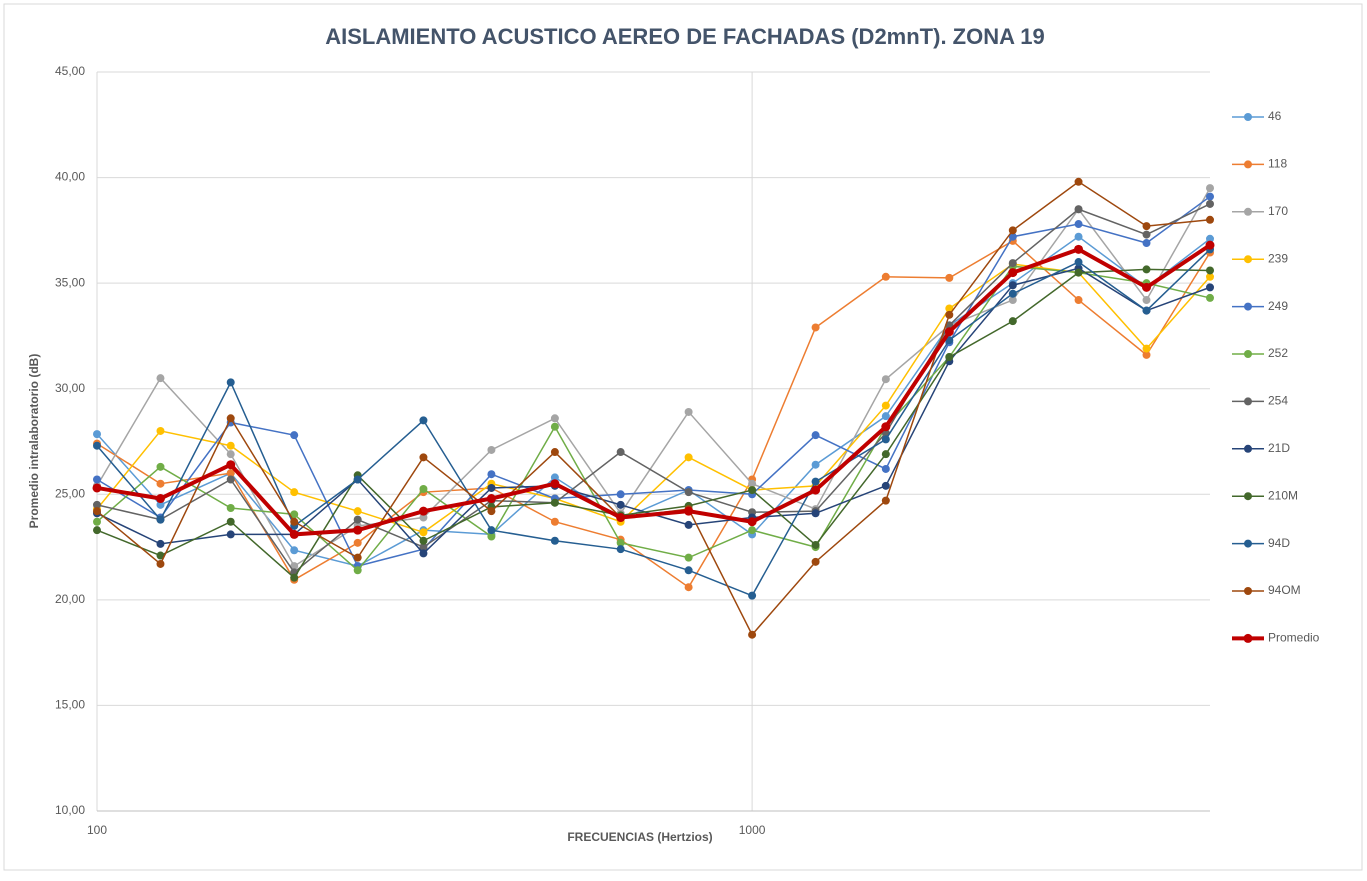 The image size is (1367, 881). Describe the element at coordinates (1275, 116) in the screenshot. I see `legend-label: 46` at that location.